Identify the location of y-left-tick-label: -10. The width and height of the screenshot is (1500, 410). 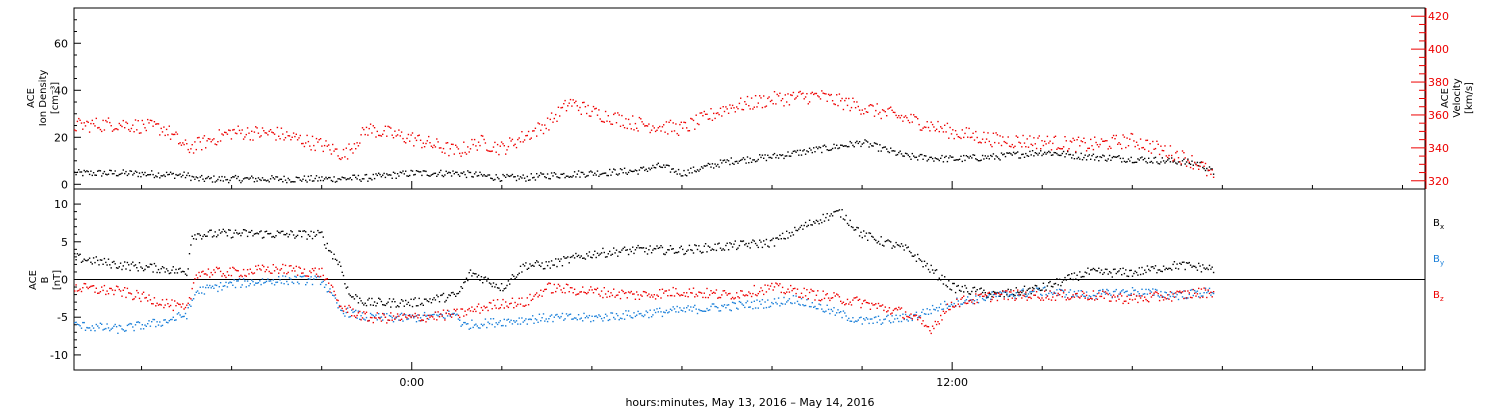
(59, 355).